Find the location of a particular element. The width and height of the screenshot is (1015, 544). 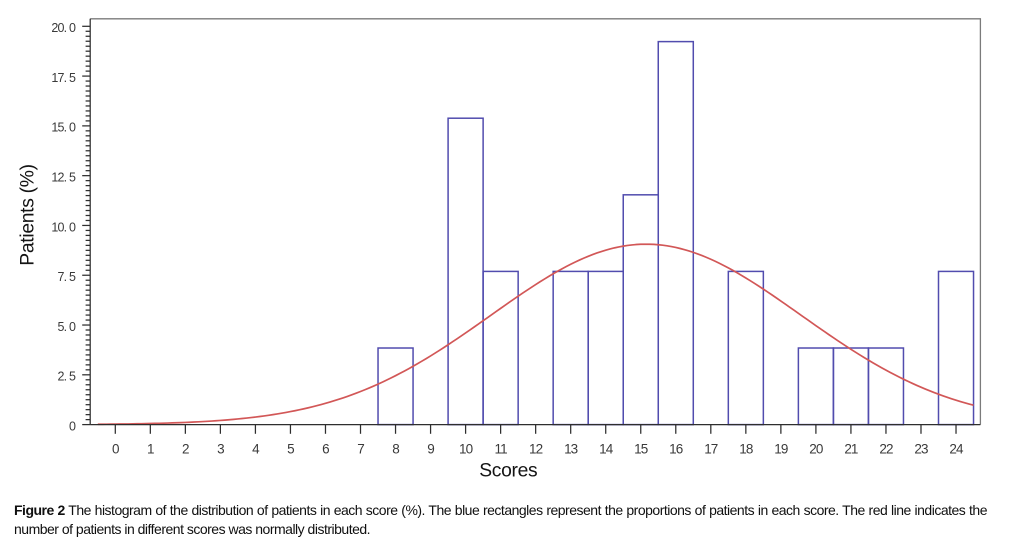

svg-text: 16 is located at coordinates (676, 448).